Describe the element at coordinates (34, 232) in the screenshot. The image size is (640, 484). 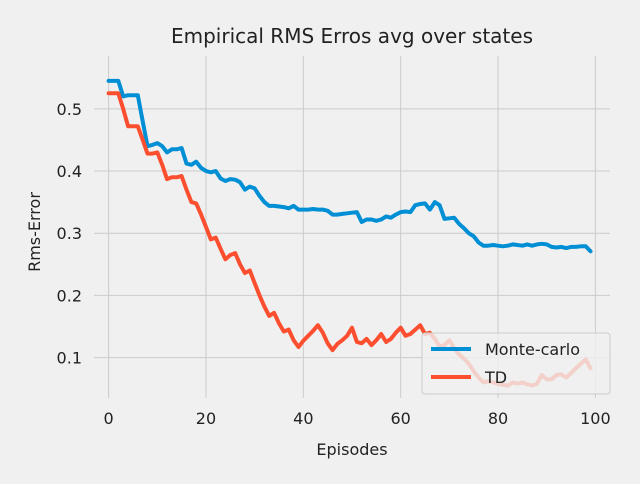
I see `y-axis-label: Rms-Error` at that location.